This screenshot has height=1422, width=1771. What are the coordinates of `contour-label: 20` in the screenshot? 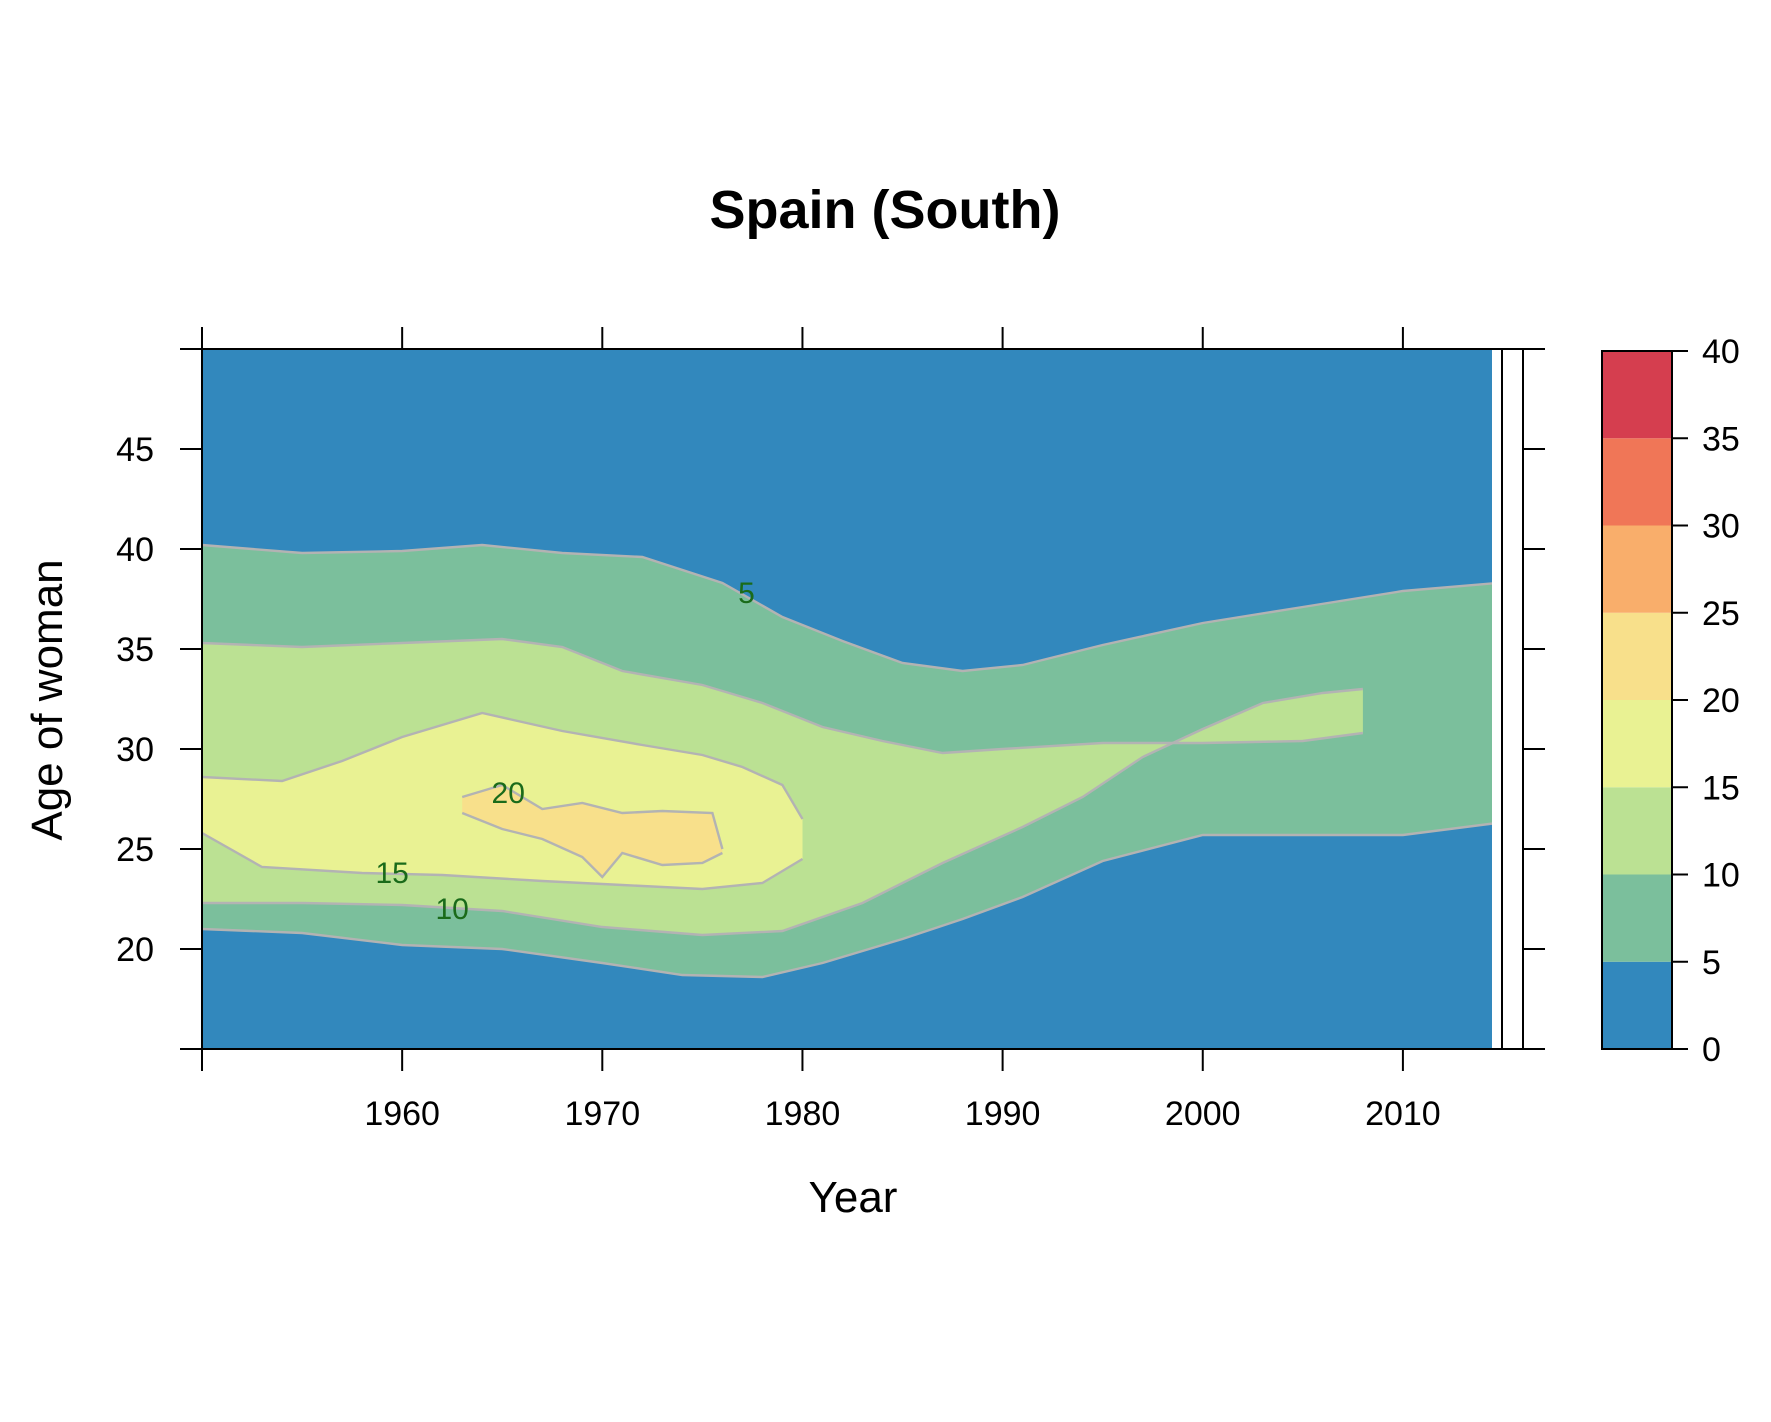 It's located at (508, 793).